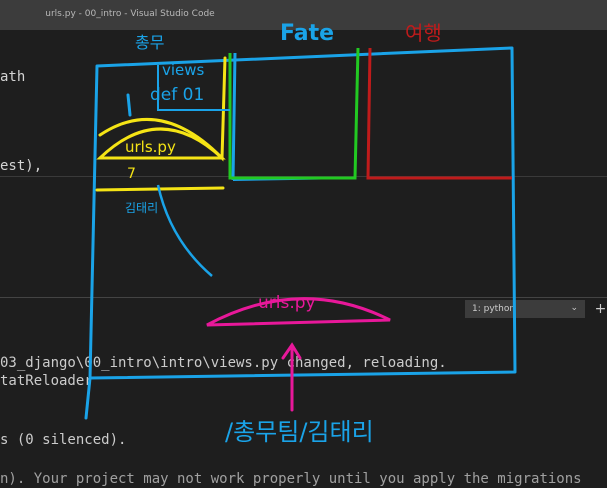  I want to click on code-line: est),, so click(21, 166).